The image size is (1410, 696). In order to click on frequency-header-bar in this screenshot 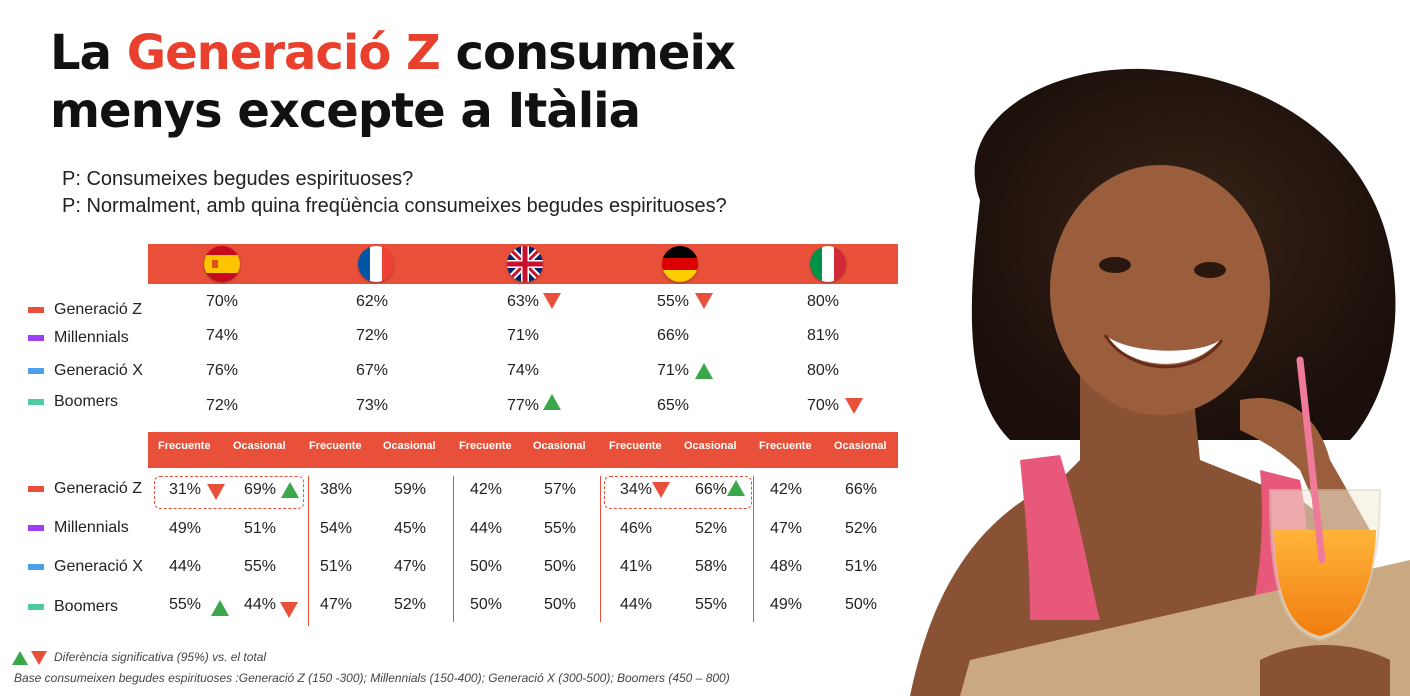, I will do `click(523, 450)`.